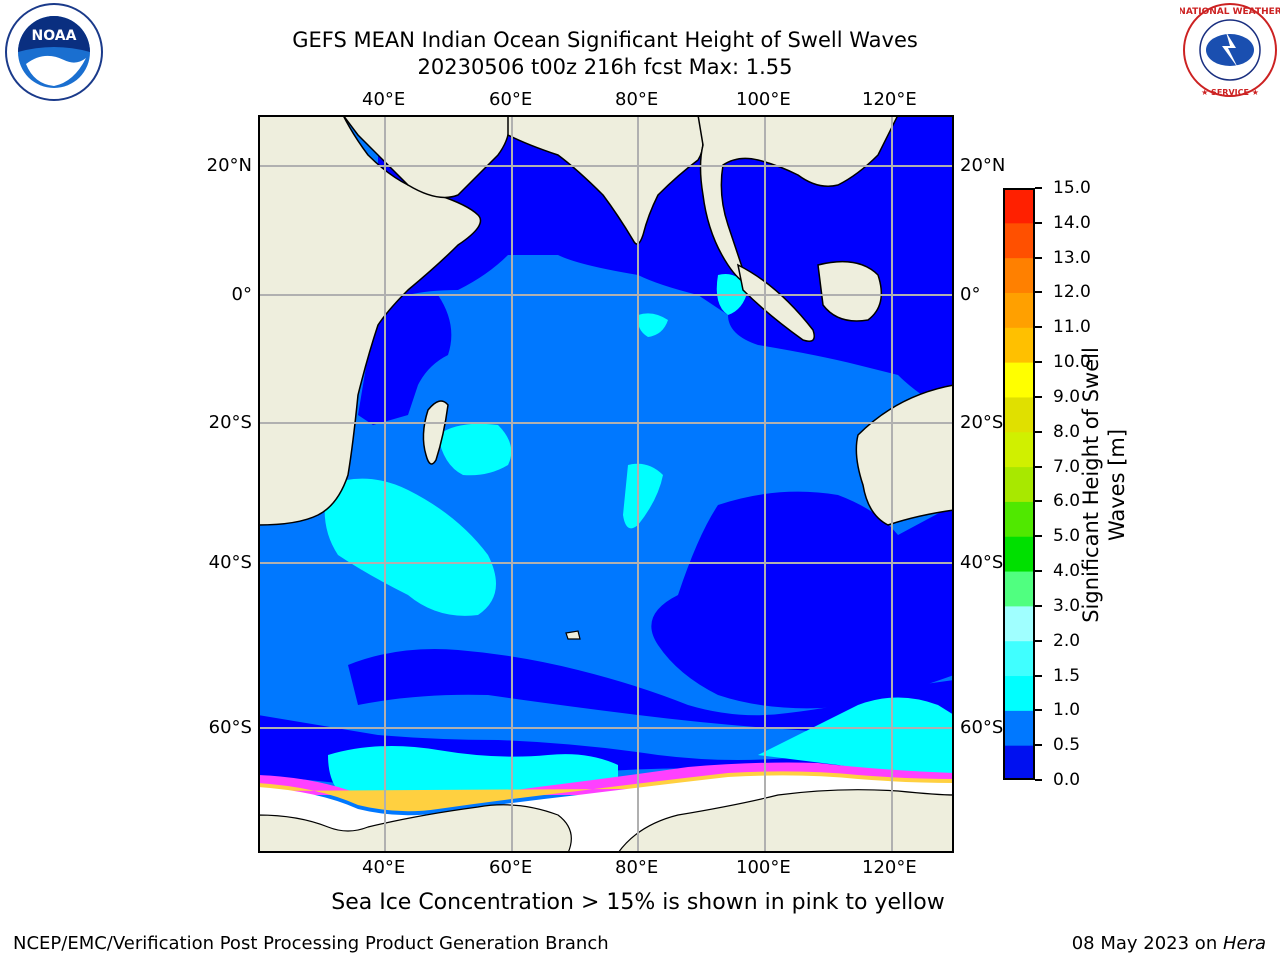 Image resolution: width=1280 pixels, height=960 pixels. Describe the element at coordinates (850, 291) in the screenshot. I see `borneo-land` at that location.